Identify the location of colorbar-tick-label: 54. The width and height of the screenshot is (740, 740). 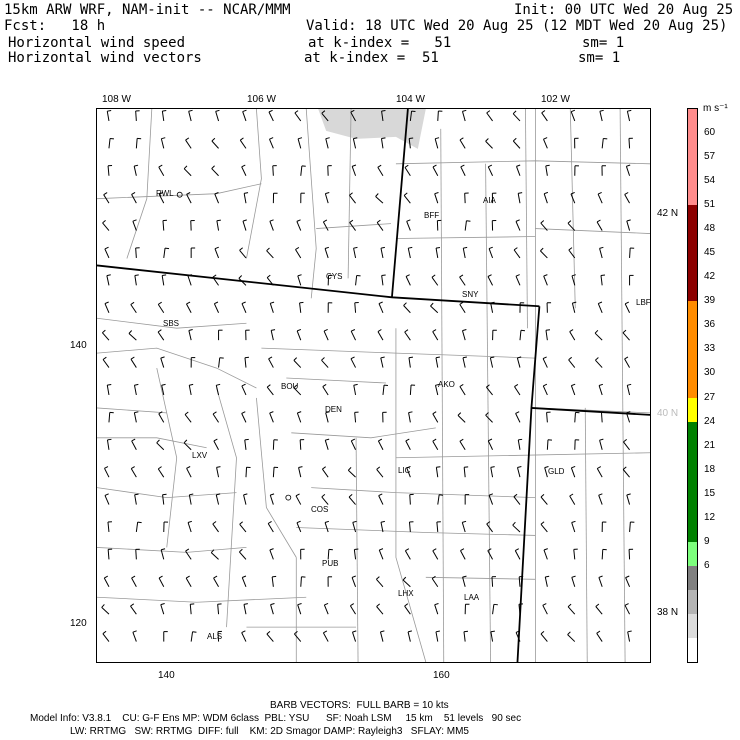
(710, 181).